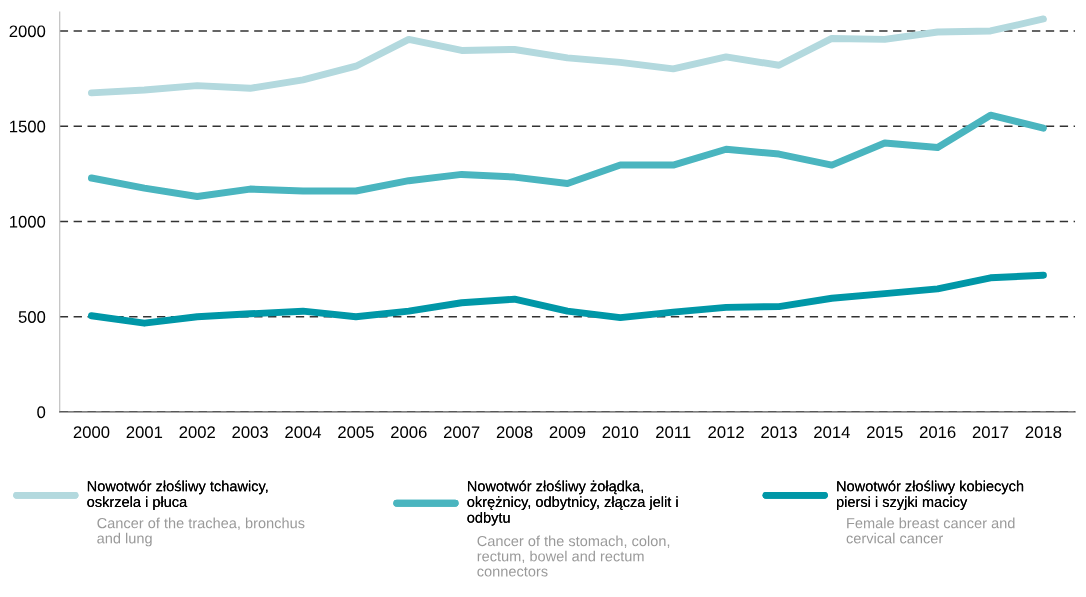 The width and height of the screenshot is (1086, 597). Describe the element at coordinates (356, 432) in the screenshot. I see `x-tick-label: 2005` at that location.